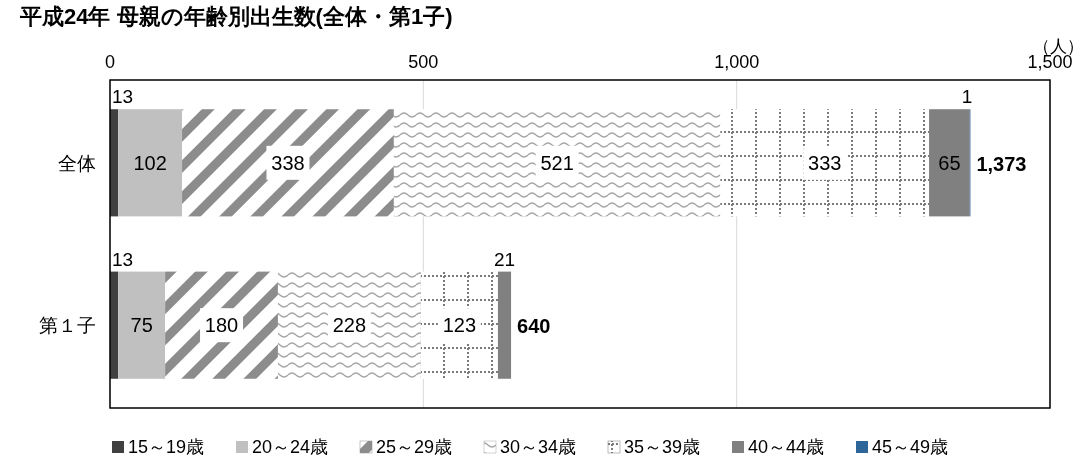 Image resolution: width=1092 pixels, height=468 pixels. I want to click on legend-label: 45～49歳, so click(910, 447).